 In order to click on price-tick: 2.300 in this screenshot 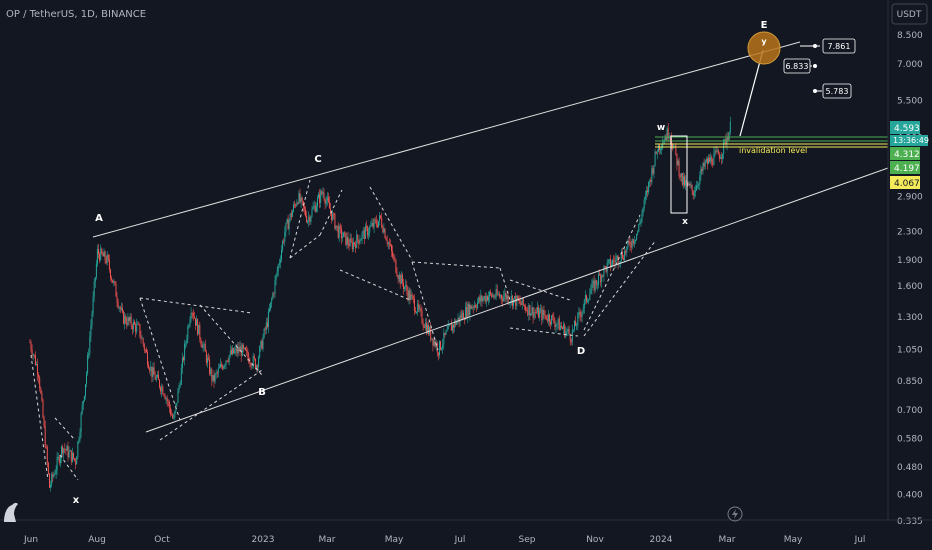, I will do `click(910, 233)`.